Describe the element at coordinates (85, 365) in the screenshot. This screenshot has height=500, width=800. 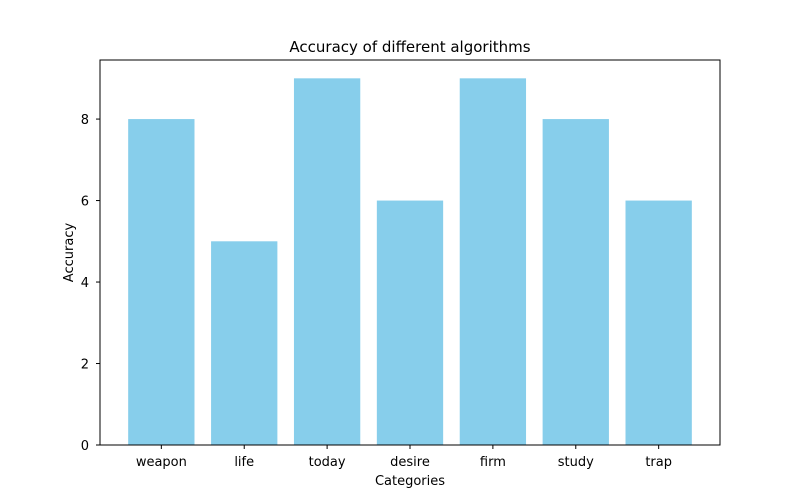
I see `y-tick-label: 2` at that location.